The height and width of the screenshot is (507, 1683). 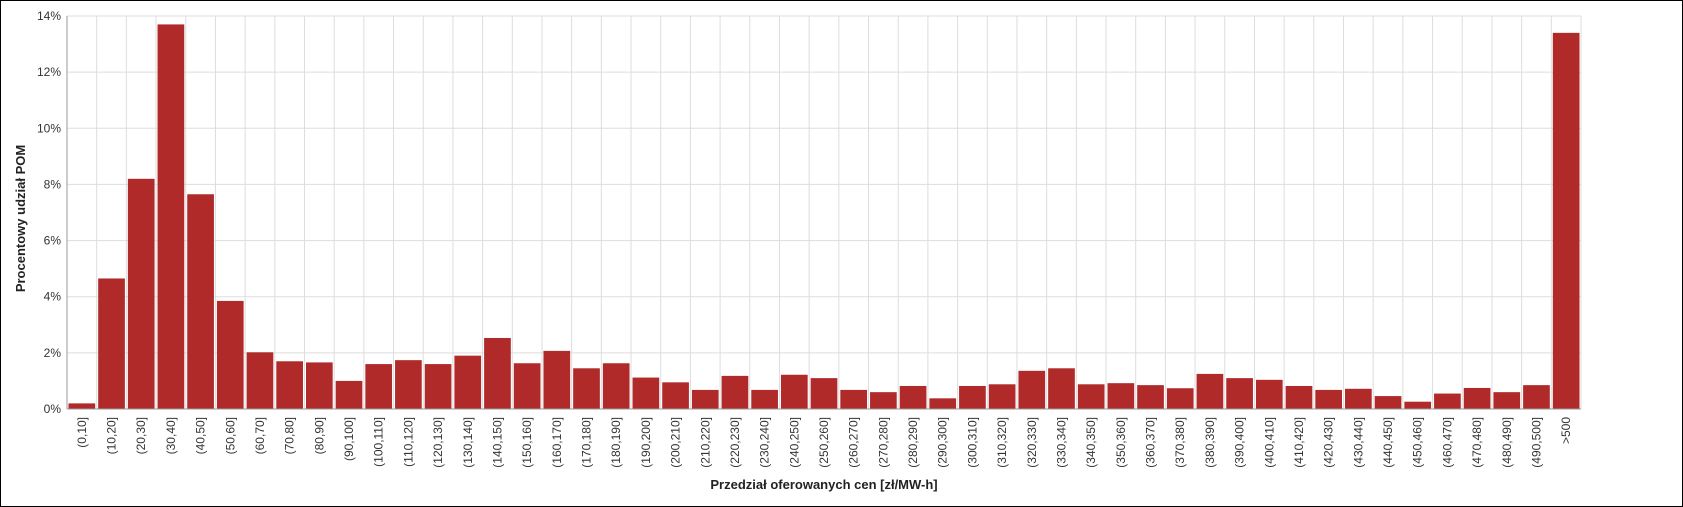 I want to click on x-tick-label: (70,80], so click(x=290, y=435).